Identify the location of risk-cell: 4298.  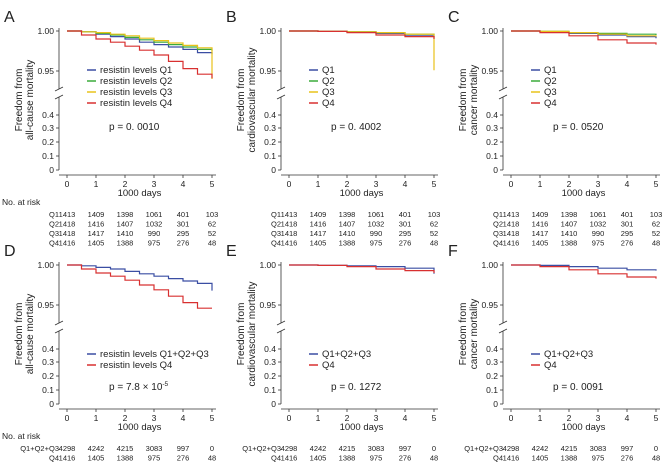
(289, 448).